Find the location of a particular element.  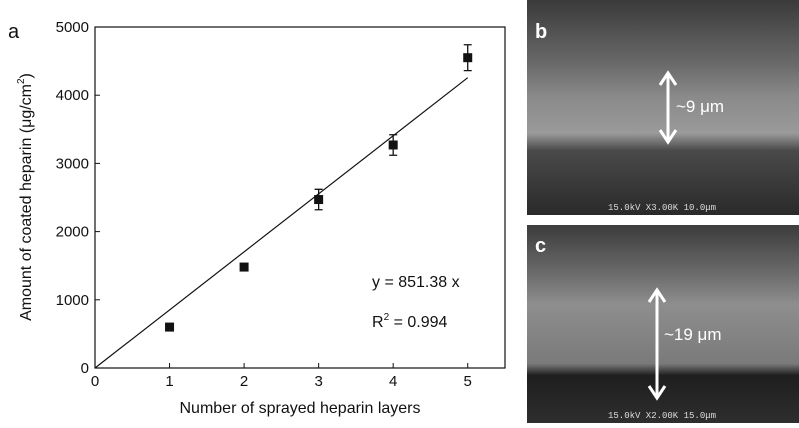

y-axis-title-text: Amount of coated heparin (μg/cm is located at coordinates (26, 202).